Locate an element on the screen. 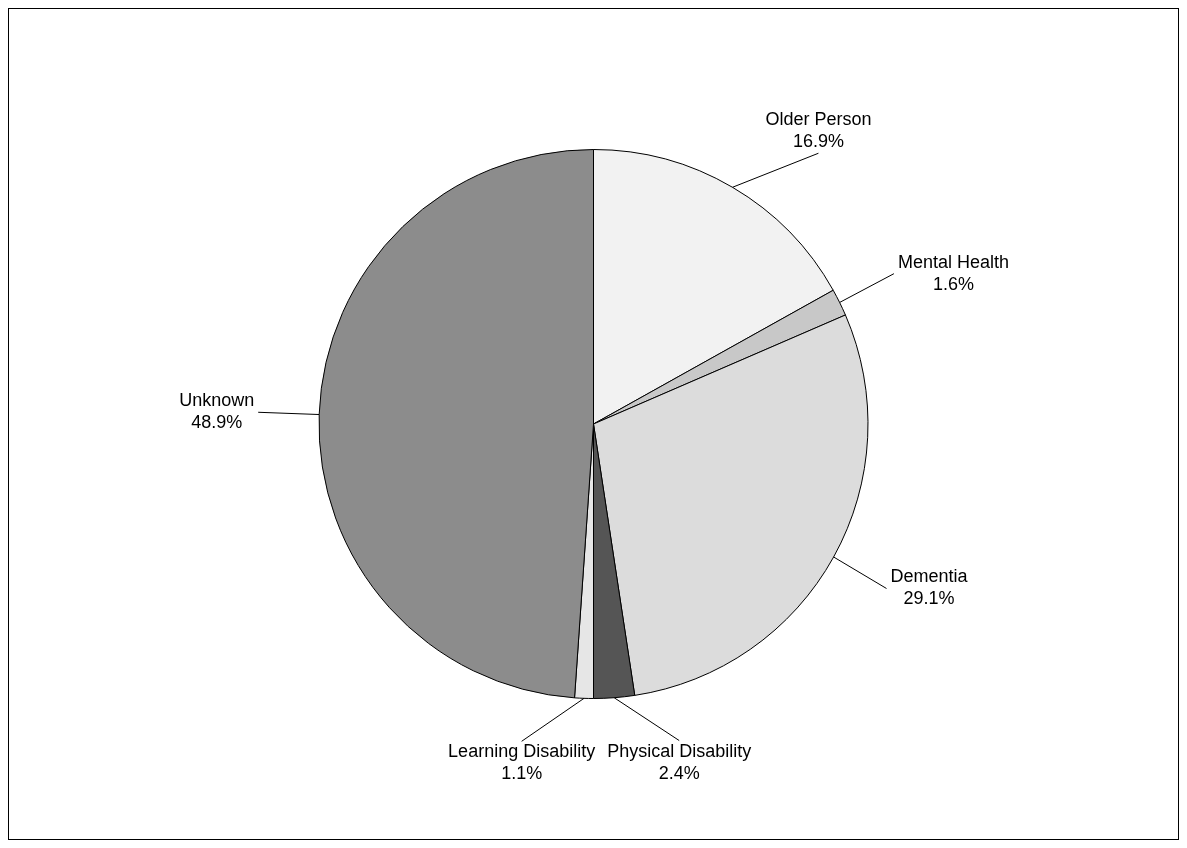  slice-label: Dementia is located at coordinates (929, 576).